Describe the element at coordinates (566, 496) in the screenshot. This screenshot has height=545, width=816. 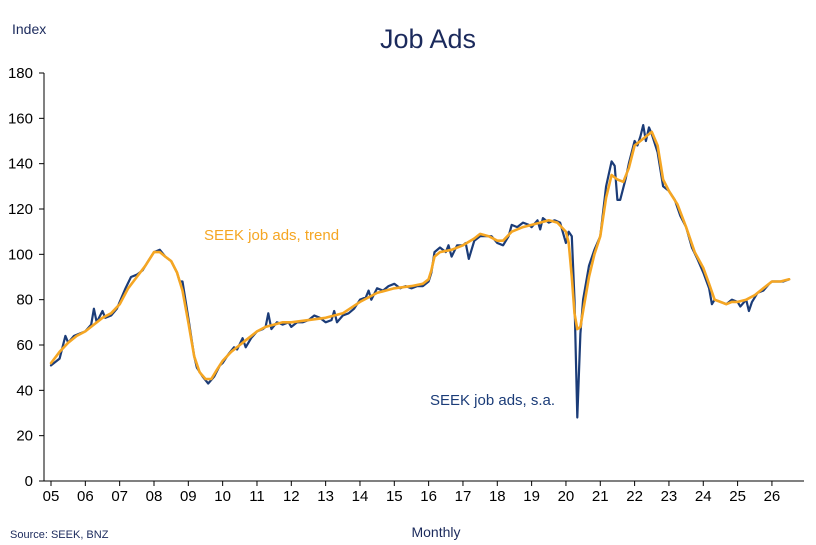
I see `x-tick-label: 20` at that location.